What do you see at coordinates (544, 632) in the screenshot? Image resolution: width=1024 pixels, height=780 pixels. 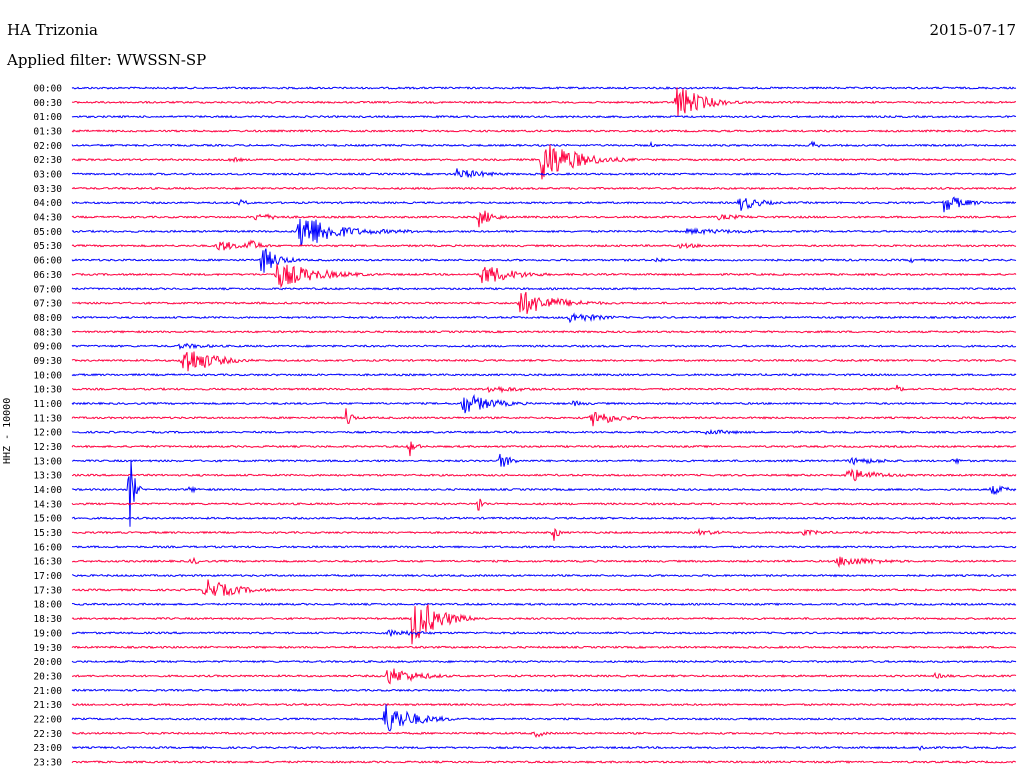 I see `trace-1900` at bounding box center [544, 632].